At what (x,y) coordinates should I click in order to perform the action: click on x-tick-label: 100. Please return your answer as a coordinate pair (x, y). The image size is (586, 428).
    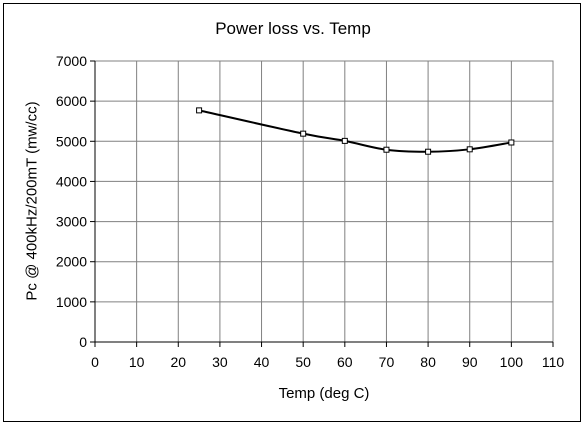
    Looking at the image, I should click on (512, 362).